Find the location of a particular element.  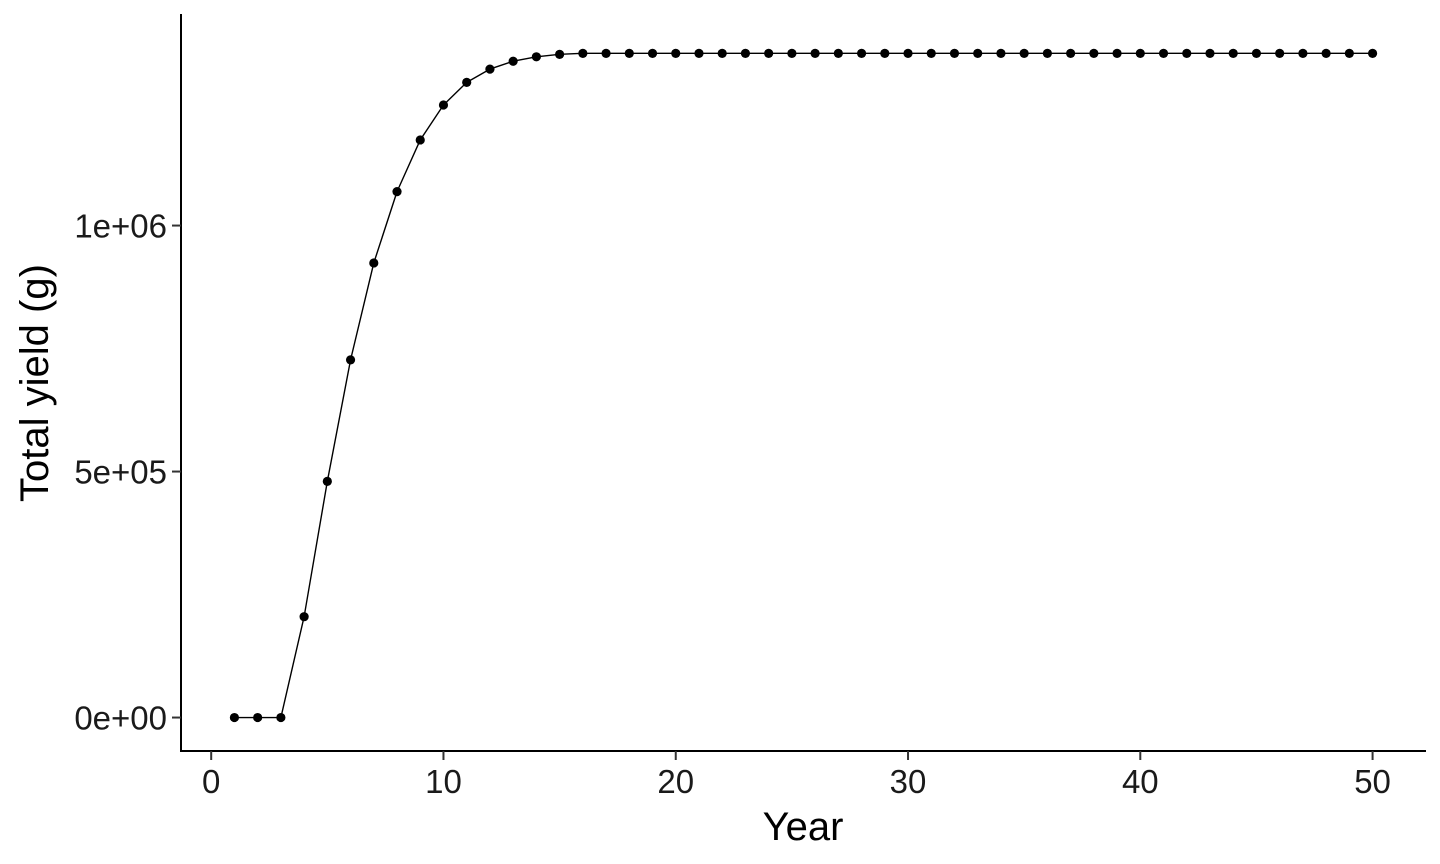

x-tick-label: 50 is located at coordinates (1372, 781).